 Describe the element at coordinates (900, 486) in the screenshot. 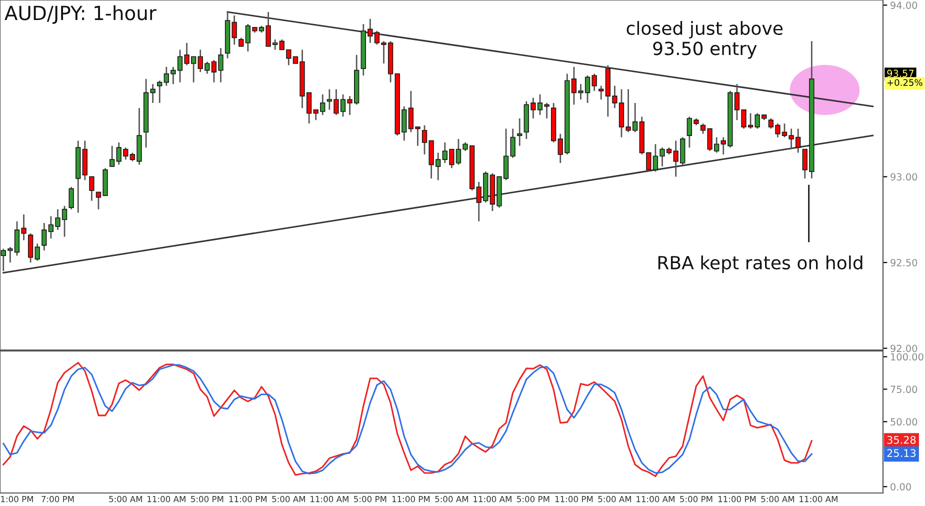

I see `y-tick-label: 0.00` at that location.